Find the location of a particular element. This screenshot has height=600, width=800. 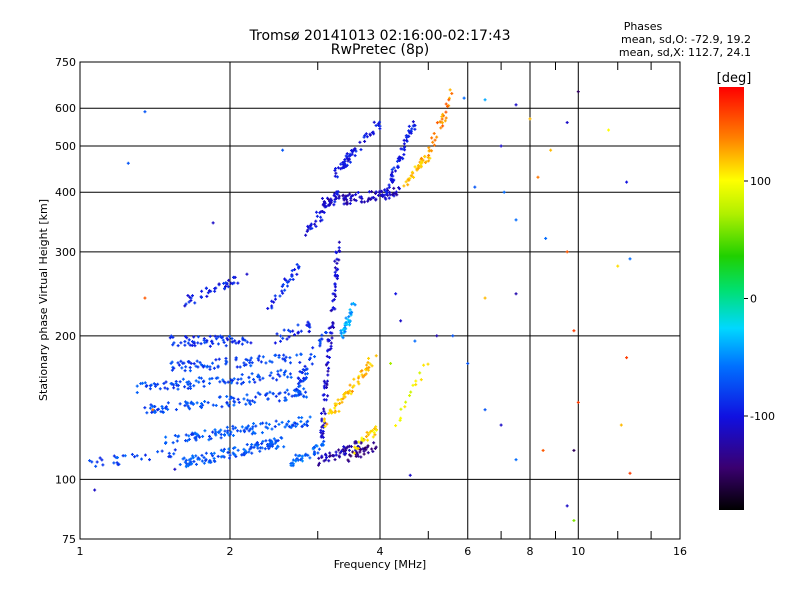

colorbar-tick-label: -100 is located at coordinates (762, 416).